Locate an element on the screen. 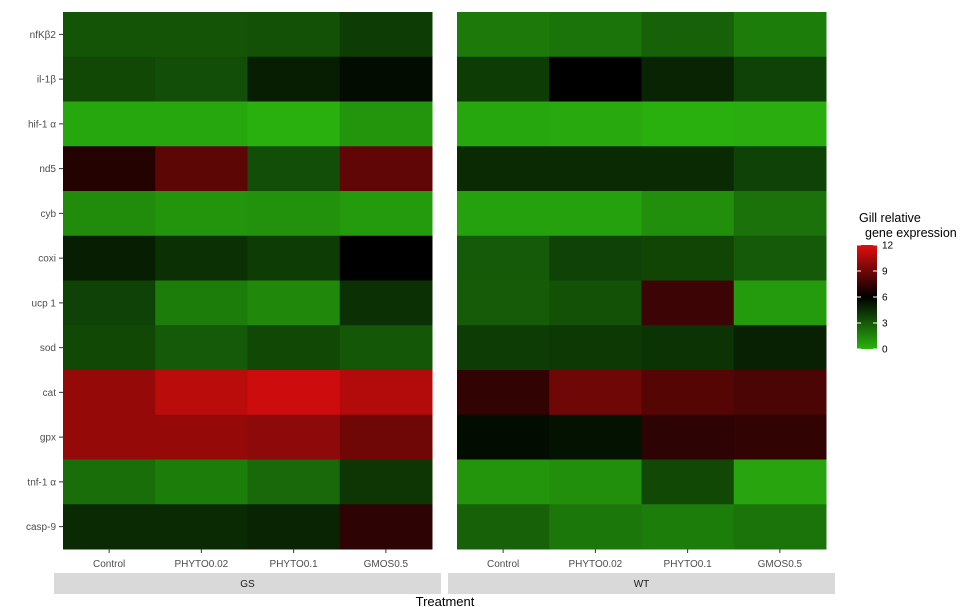  y-tick-label: gpx is located at coordinates (48, 438).